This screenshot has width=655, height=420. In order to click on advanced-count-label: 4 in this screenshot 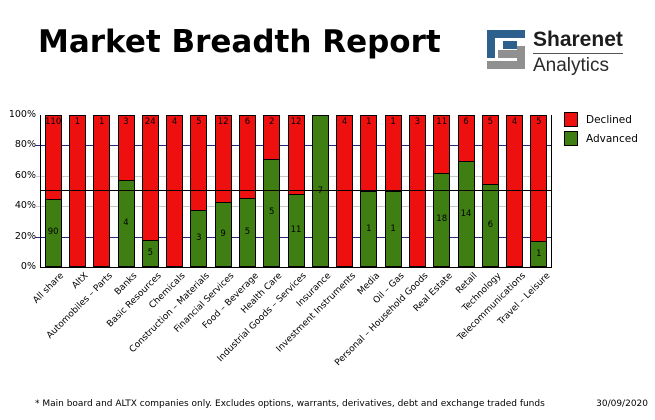, I will do `click(126, 223)`.